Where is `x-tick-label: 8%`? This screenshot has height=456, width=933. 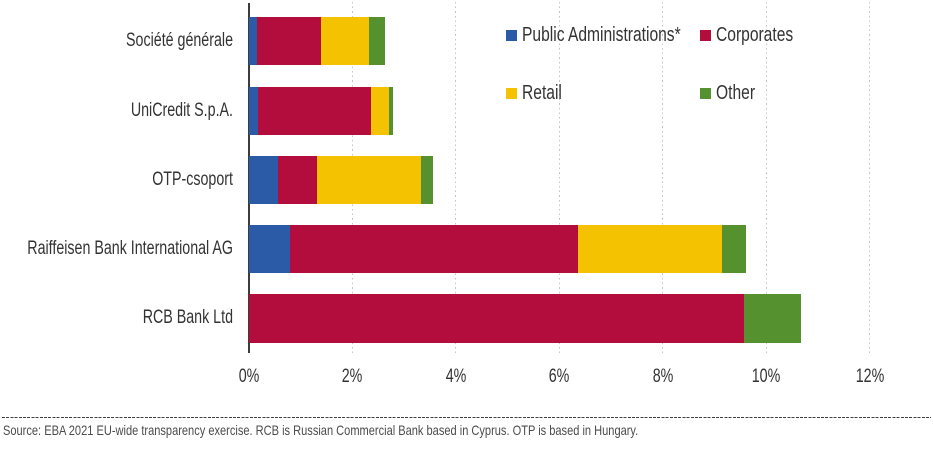 x-tick-label: 8% is located at coordinates (662, 376).